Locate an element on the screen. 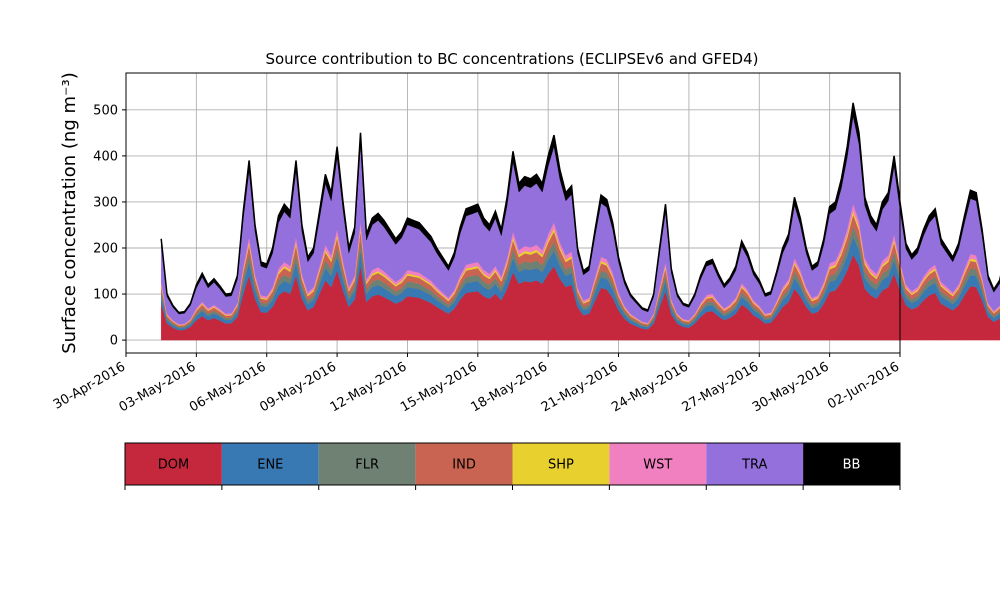  legend-swatch-ene is located at coordinates (270, 464).